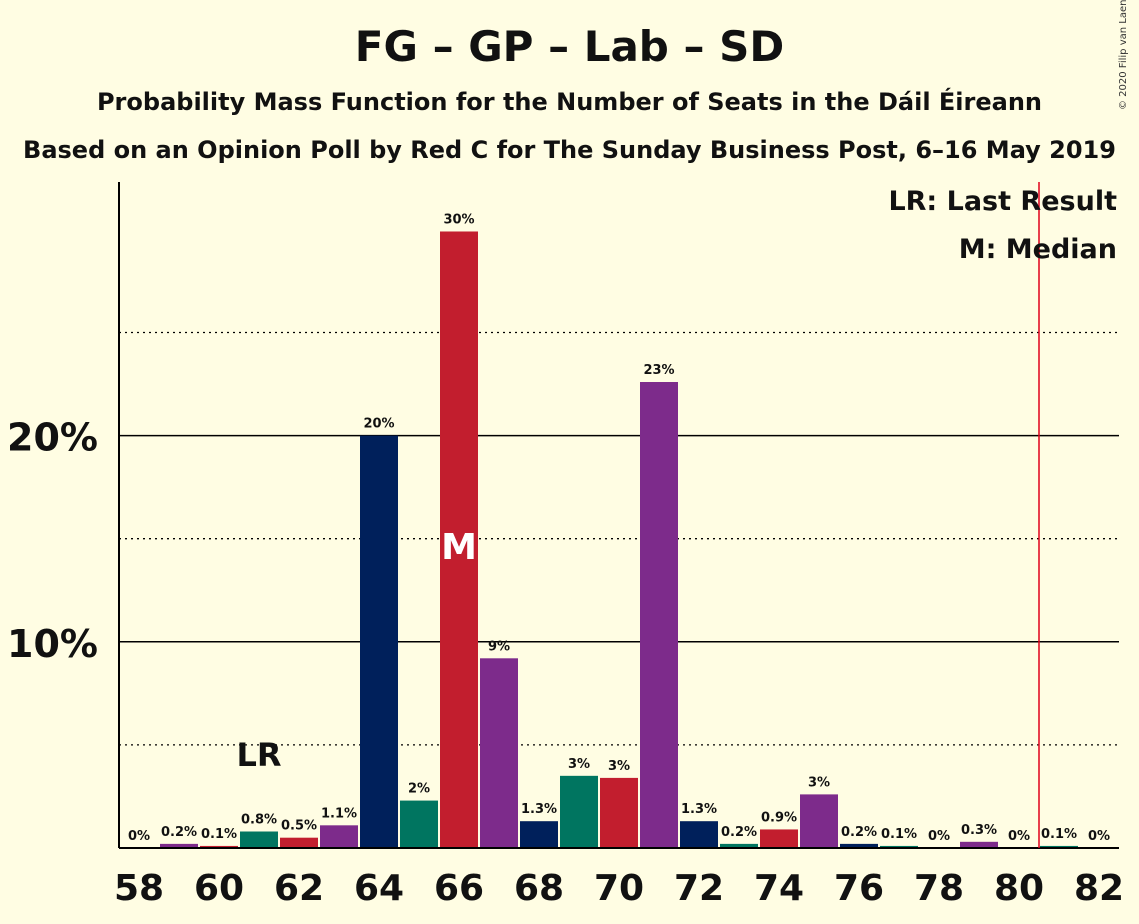 This screenshot has width=1139, height=924. Describe the element at coordinates (779, 817) in the screenshot. I see `bar-value-label: 0.9%` at that location.